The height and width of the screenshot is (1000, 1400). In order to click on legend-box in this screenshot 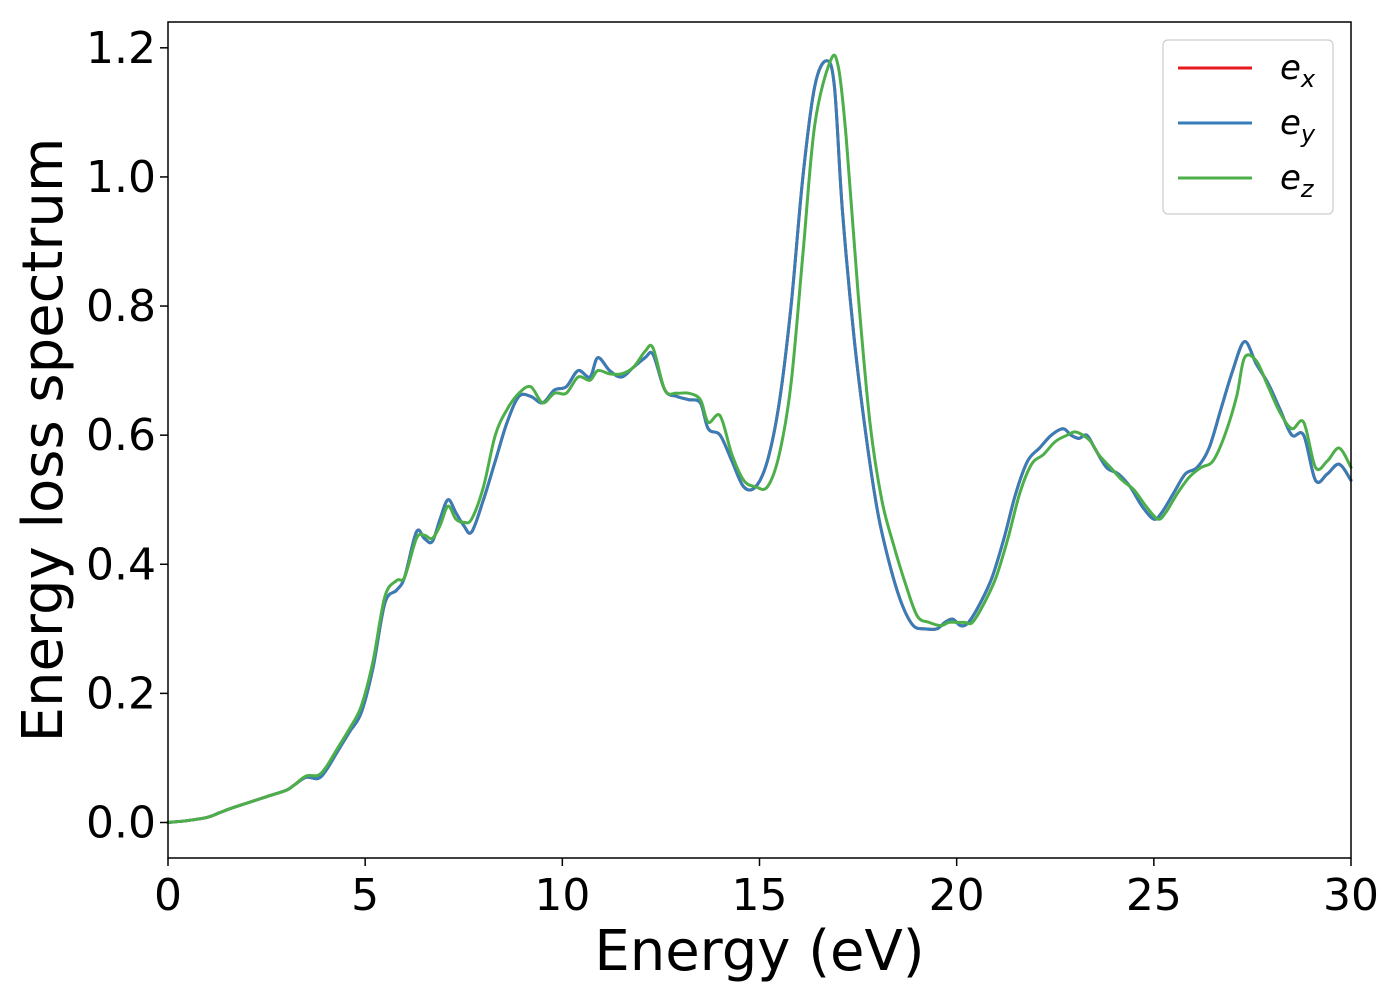, I will do `click(1248, 127)`.